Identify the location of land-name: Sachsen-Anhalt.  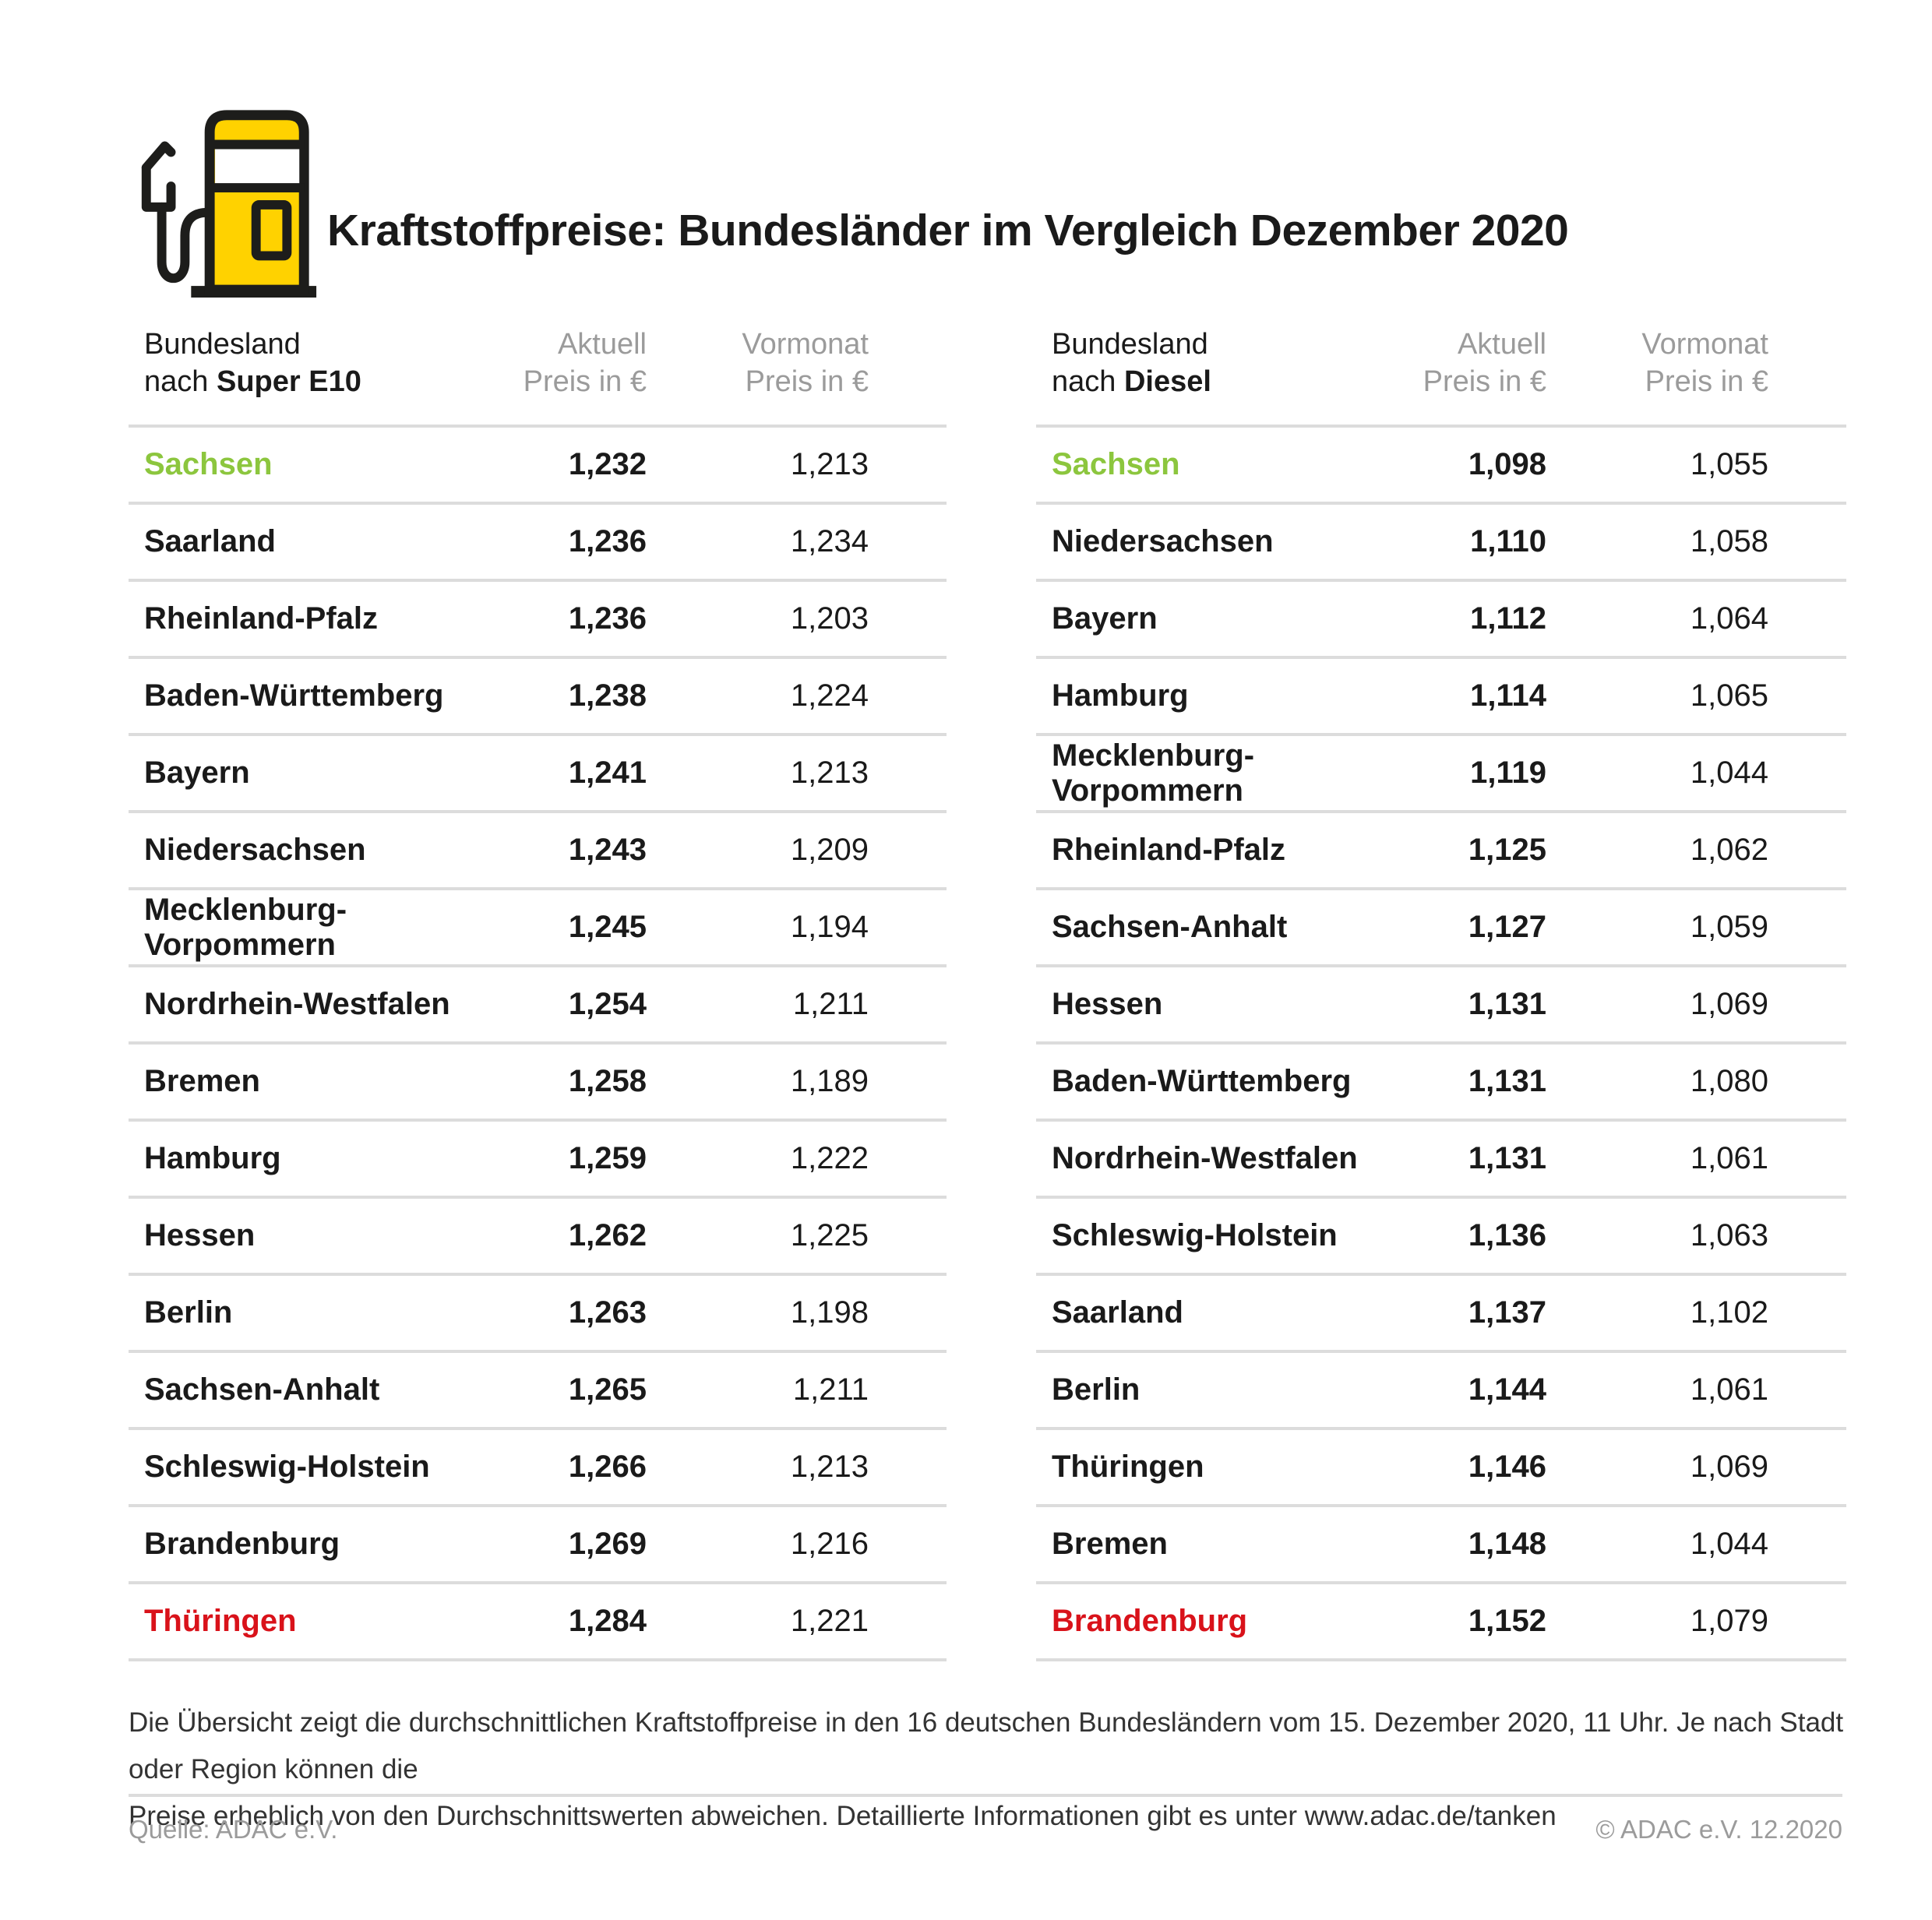
(1170, 927).